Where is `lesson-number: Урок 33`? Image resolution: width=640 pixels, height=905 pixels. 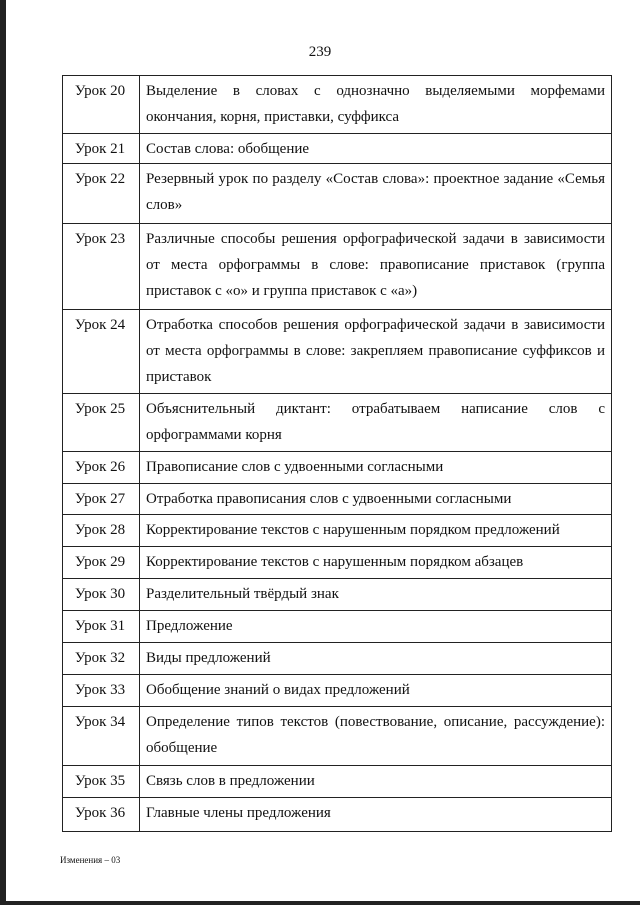 lesson-number: Урок 33 is located at coordinates (101, 690).